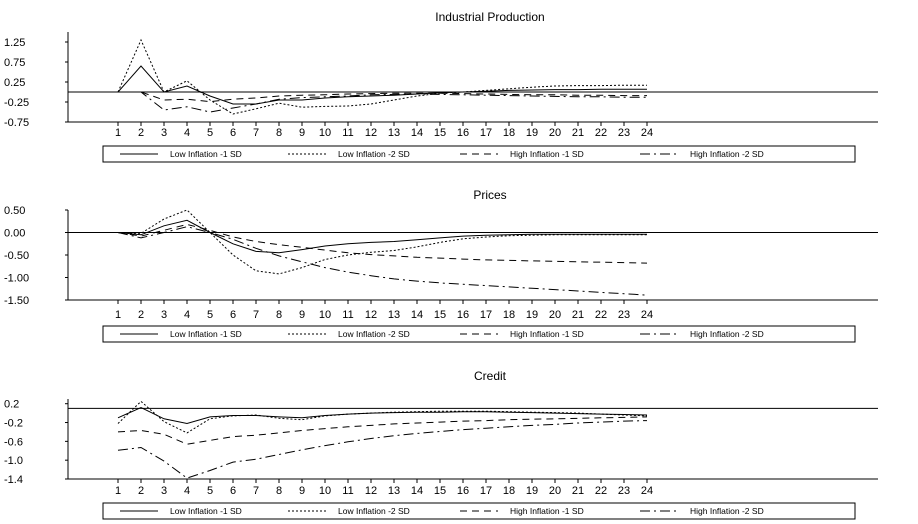 The image size is (918, 524). I want to click on y-tick-label: -0.2, so click(13, 424).